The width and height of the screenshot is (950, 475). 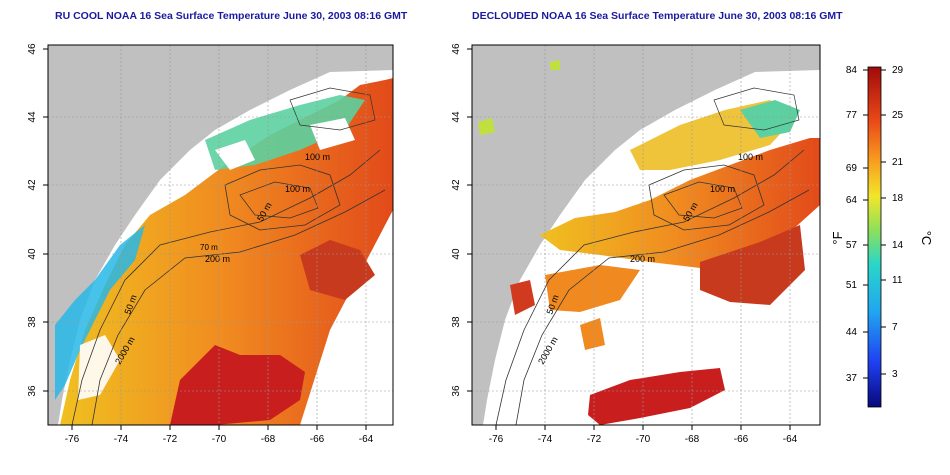 I want to click on right-x-ticks: -76 -74 -72 -70 -68 -66 -64, so click(x=643, y=439).